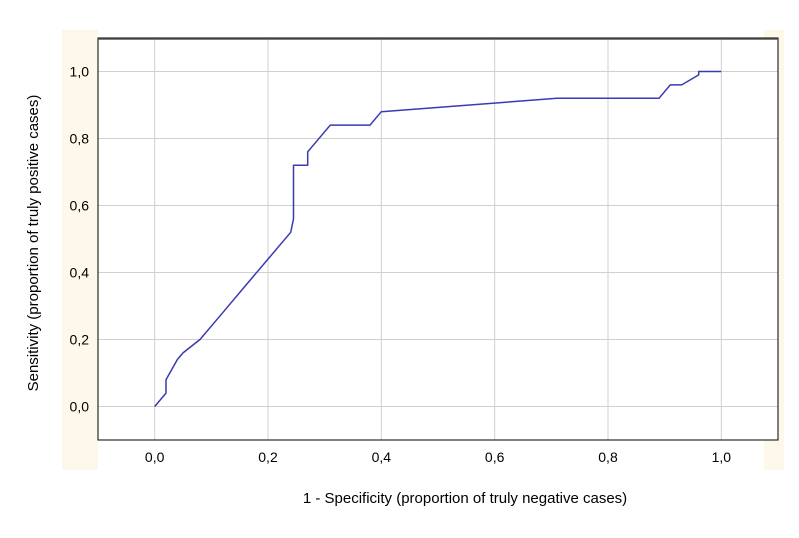 Image resolution: width=799 pixels, height=538 pixels. What do you see at coordinates (382, 457) in the screenshot?
I see `x-tick-label: 0,4` at bounding box center [382, 457].